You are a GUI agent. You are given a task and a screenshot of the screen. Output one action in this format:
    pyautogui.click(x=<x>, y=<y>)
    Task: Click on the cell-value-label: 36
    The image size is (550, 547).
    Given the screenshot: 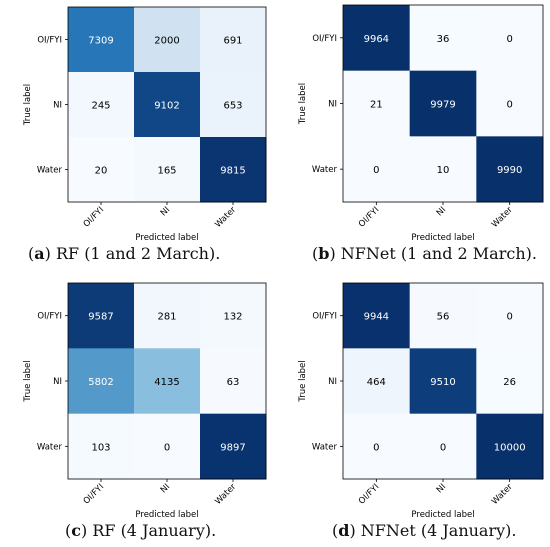 What is the action you would take?
    pyautogui.click(x=443, y=39)
    